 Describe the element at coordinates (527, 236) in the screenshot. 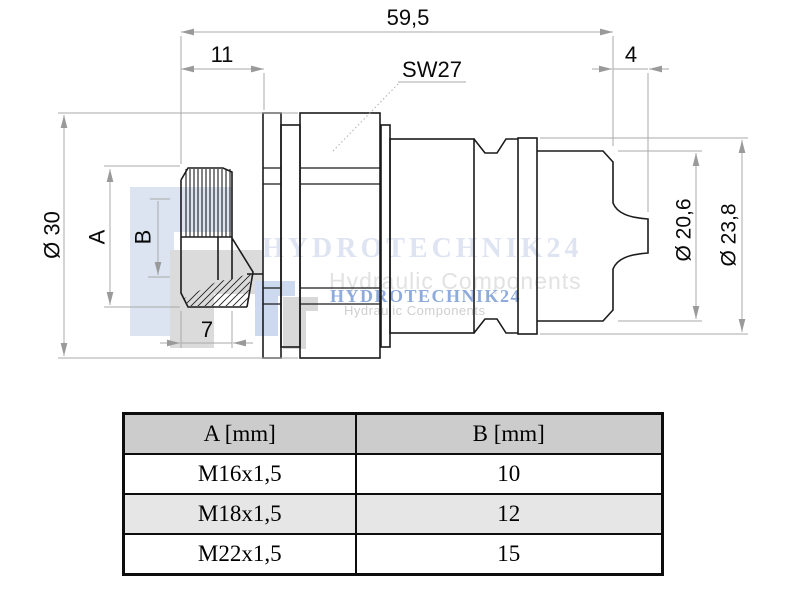

I see `collar` at that location.